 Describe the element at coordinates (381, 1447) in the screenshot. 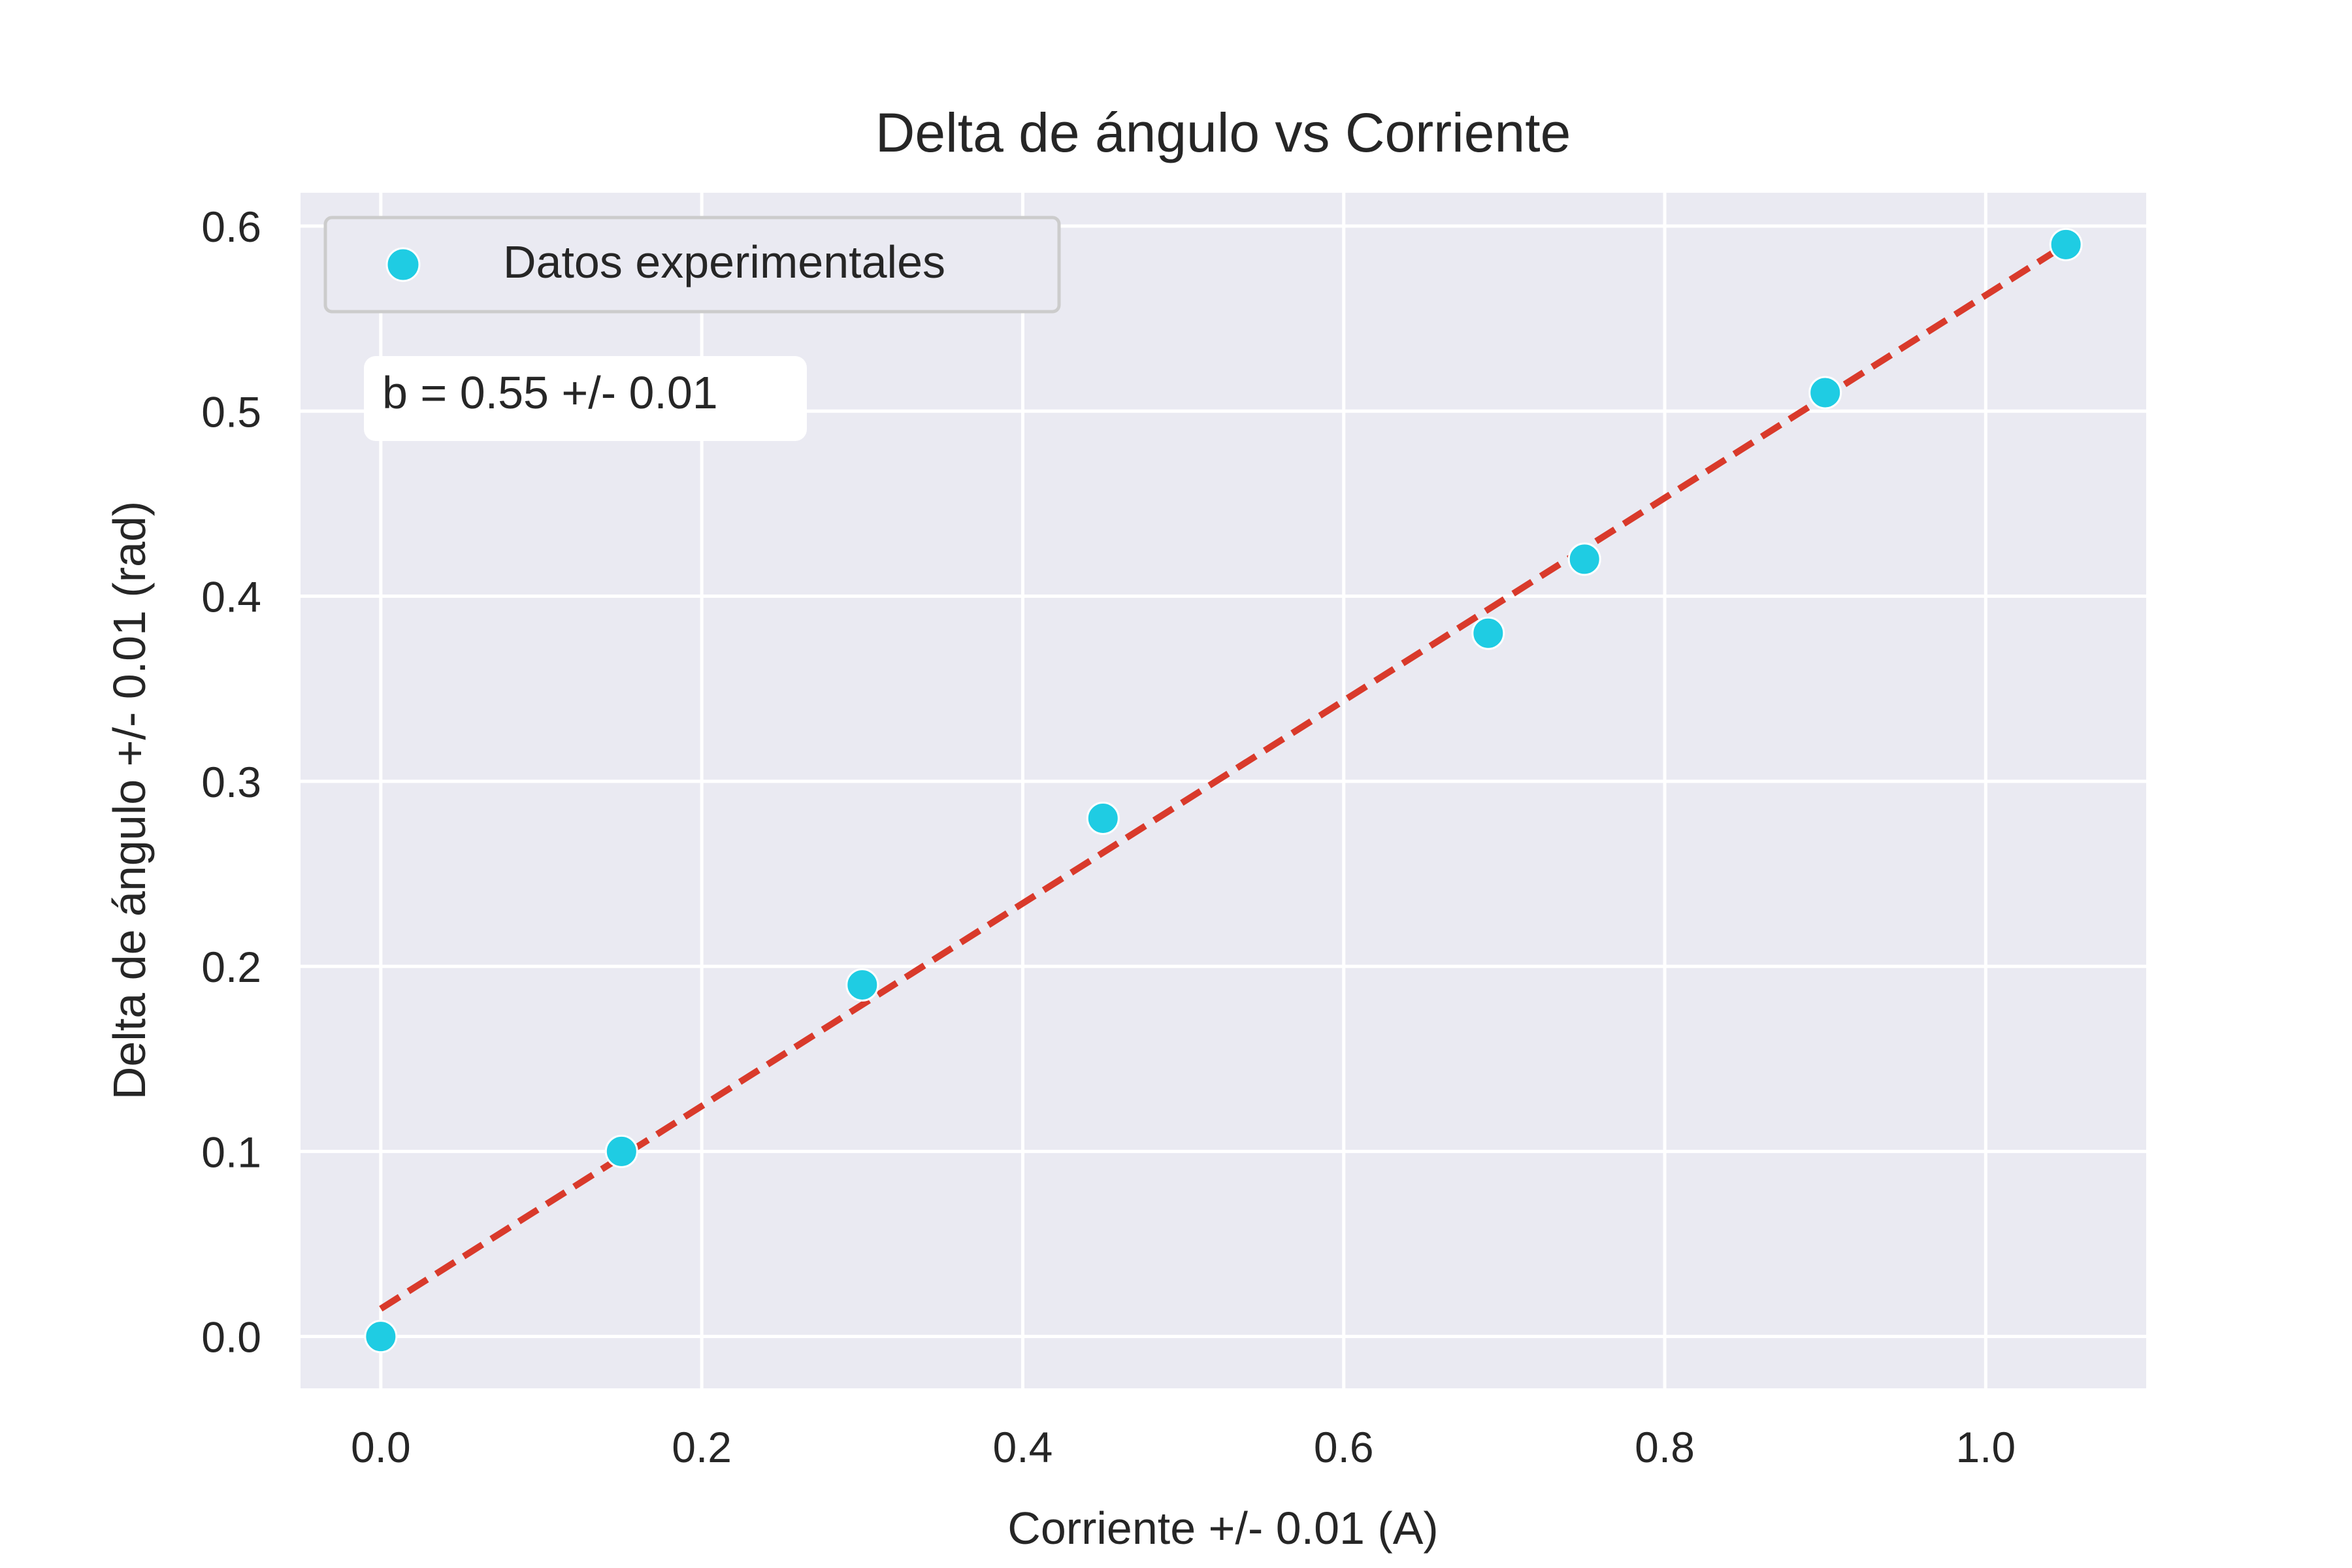

I see `x-tick-label: 0.0` at that location.